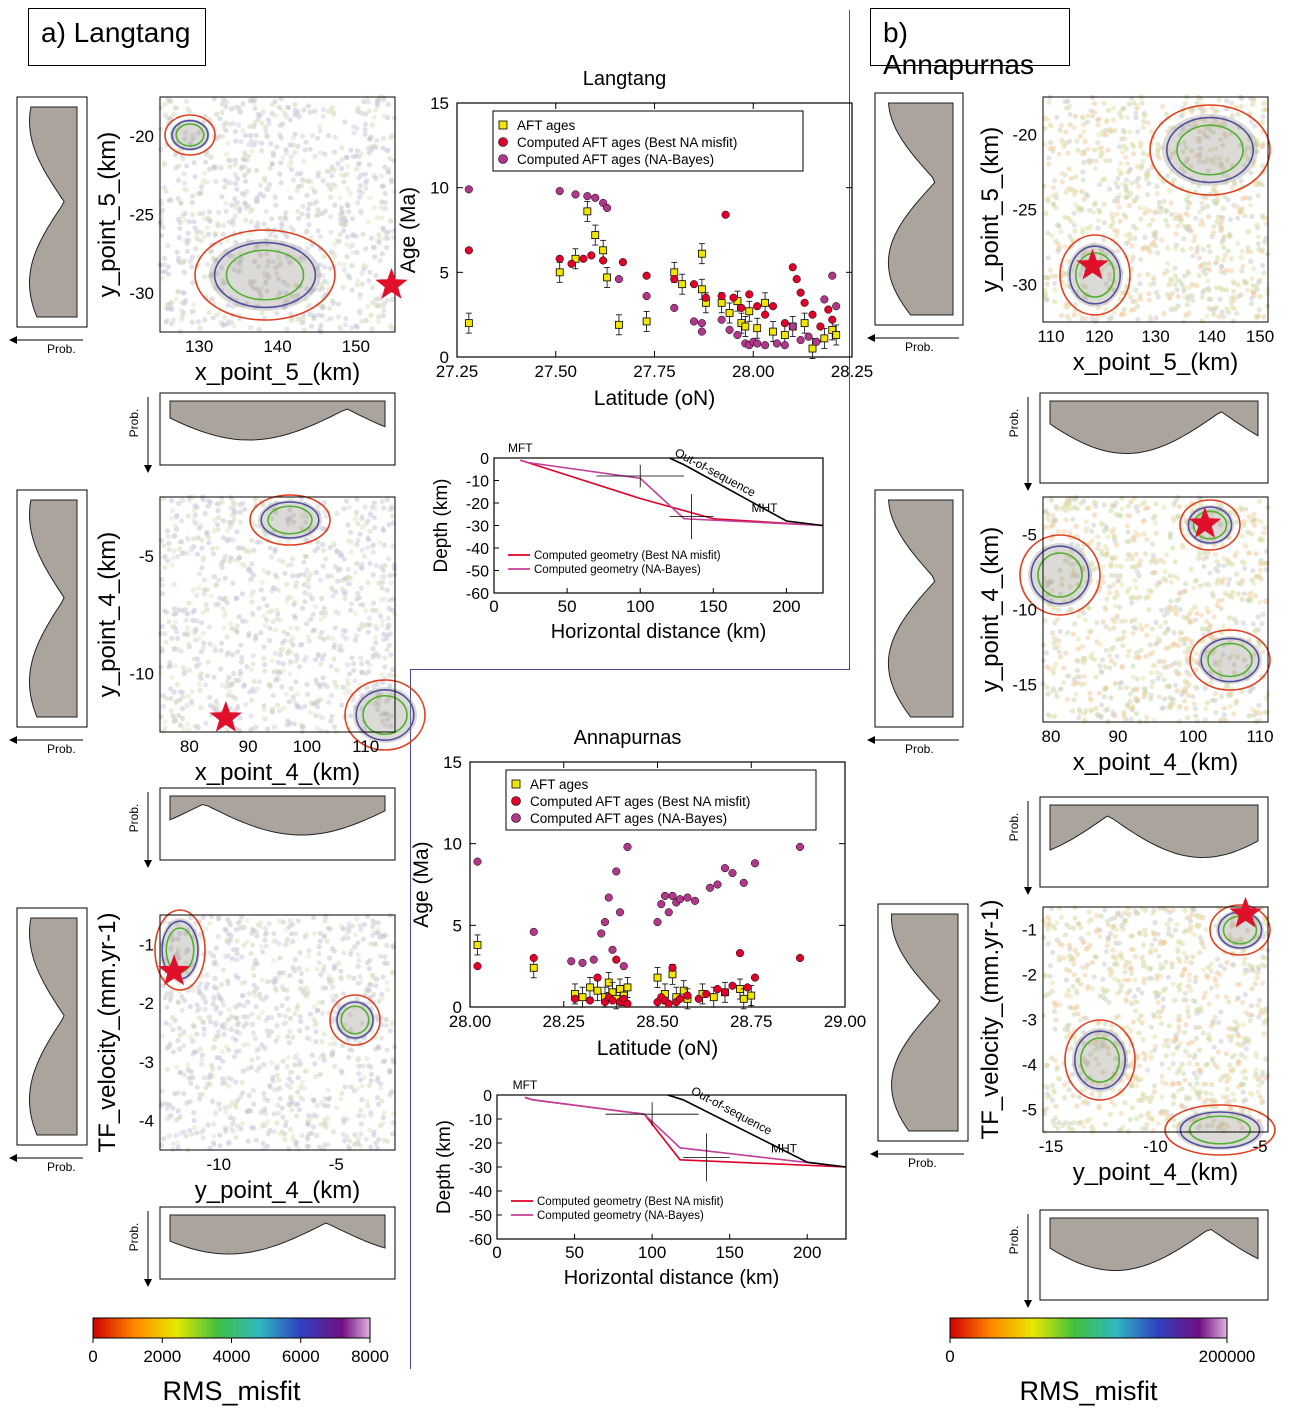 The width and height of the screenshot is (1297, 1409). I want to click on legend-label: Computed AFT ages (Best NA misfit), so click(640, 801).